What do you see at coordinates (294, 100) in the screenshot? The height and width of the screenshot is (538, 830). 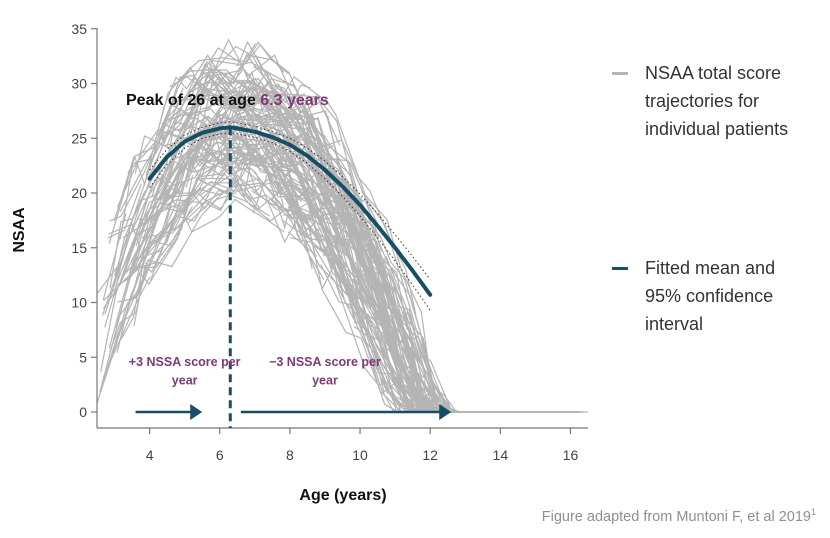 I see `peak-label-value: 6.3 years` at bounding box center [294, 100].